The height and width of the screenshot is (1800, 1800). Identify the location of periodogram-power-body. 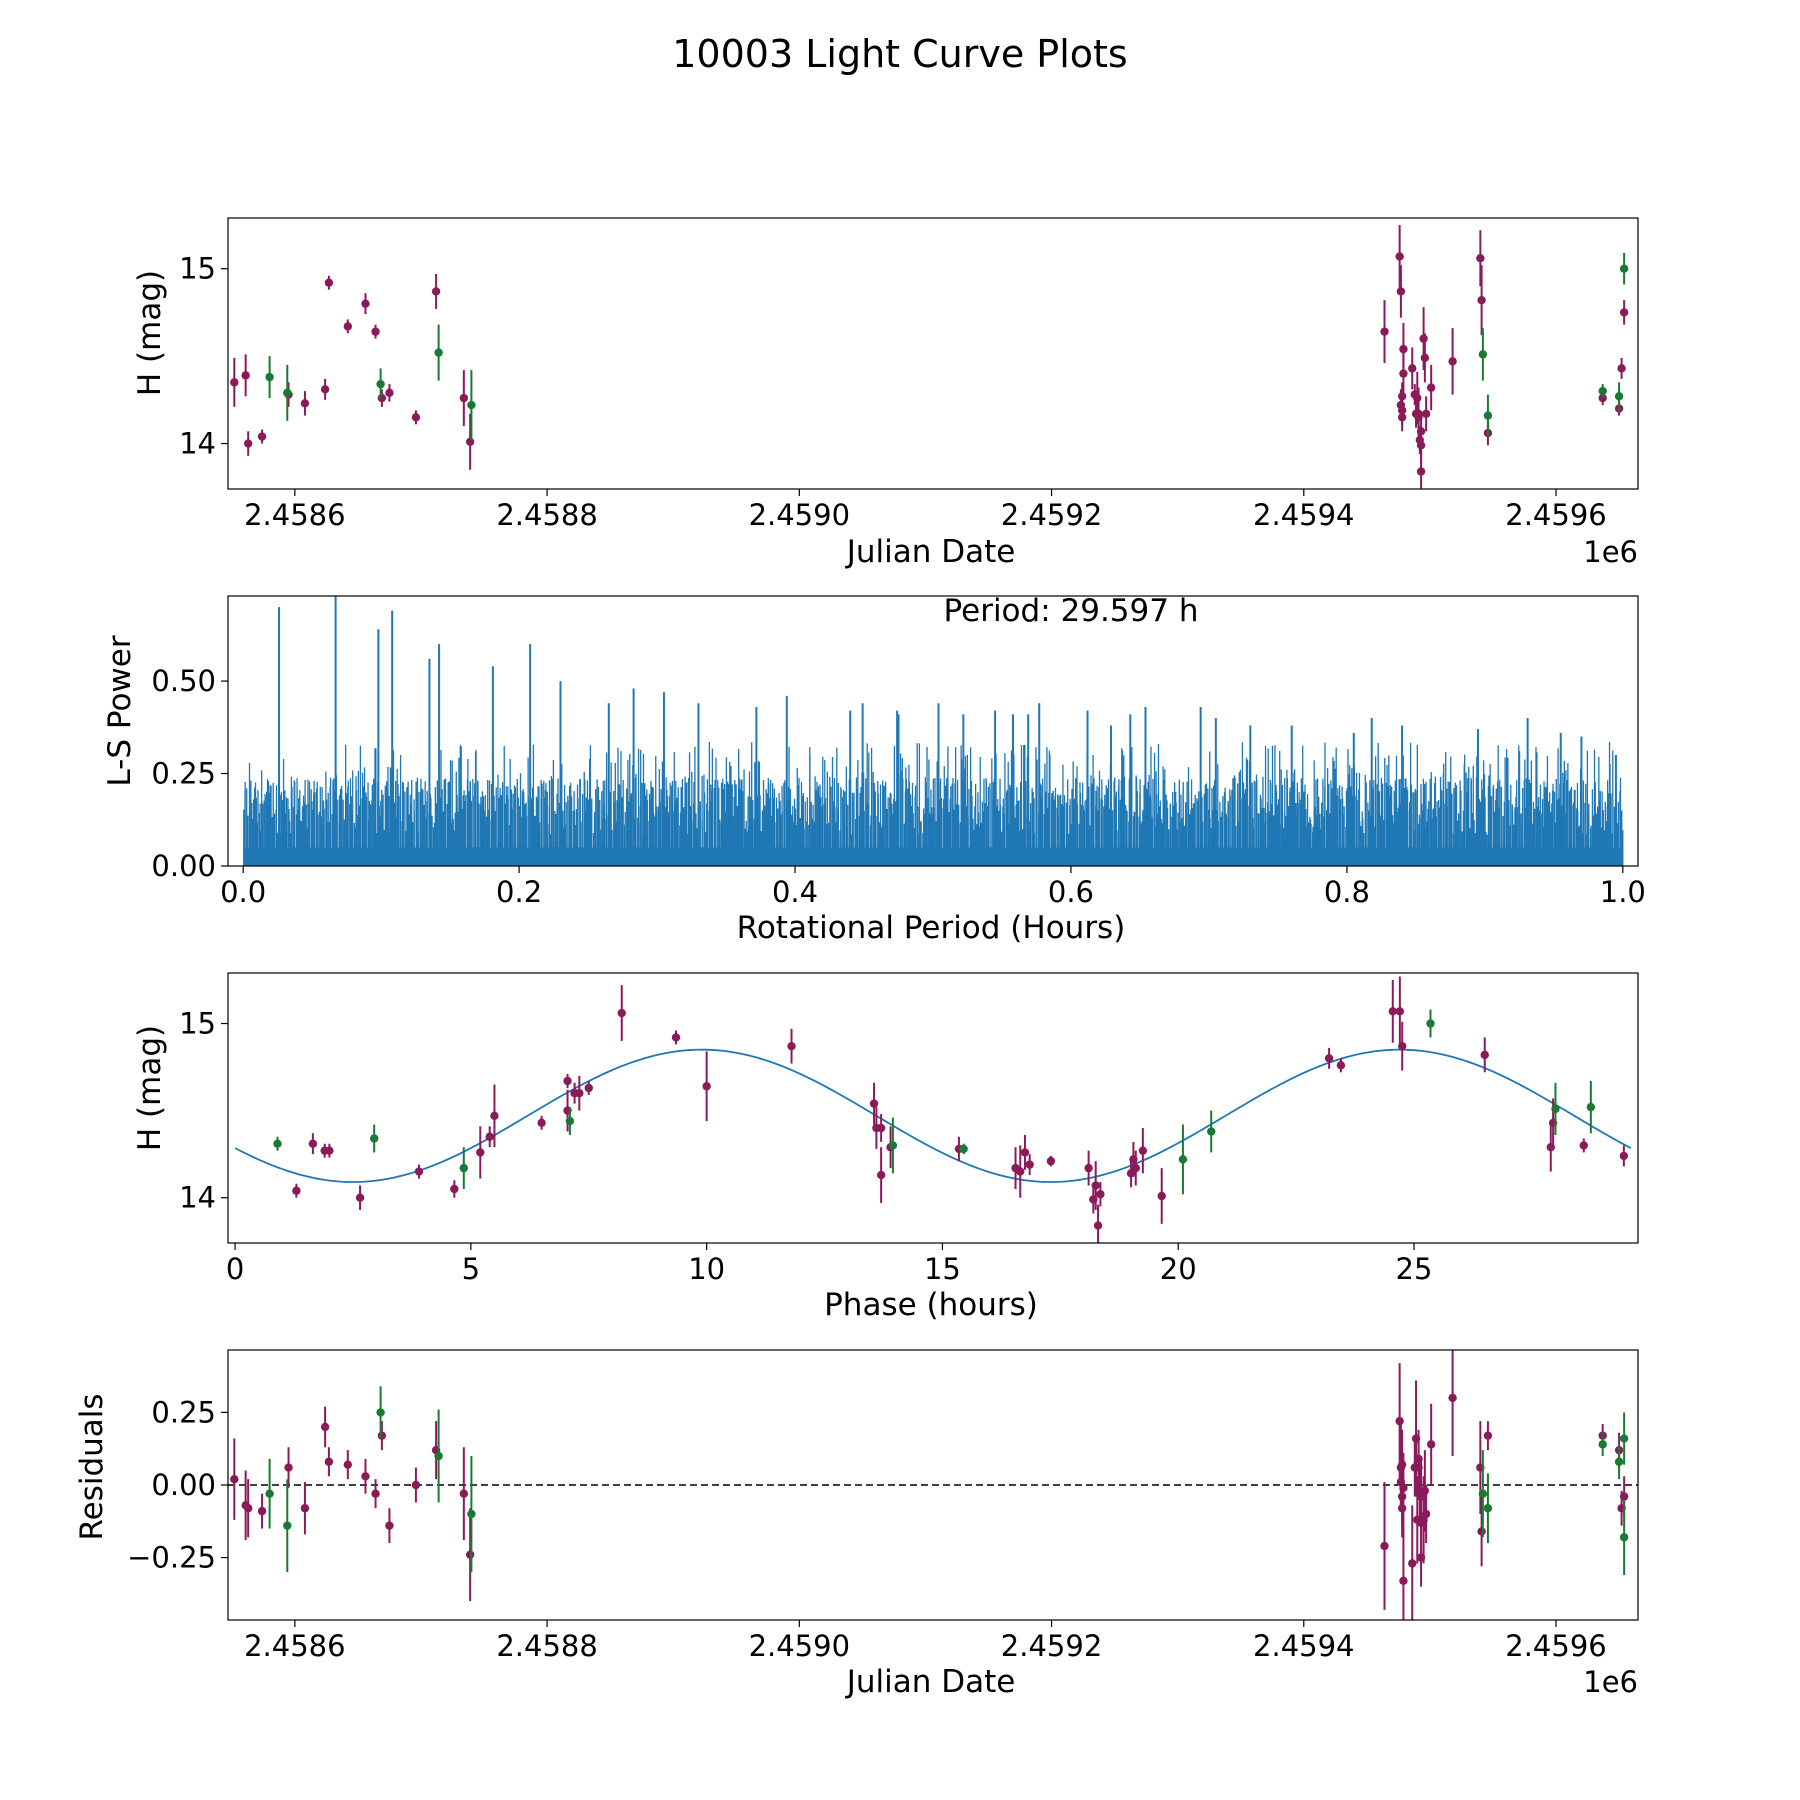
(933, 803).